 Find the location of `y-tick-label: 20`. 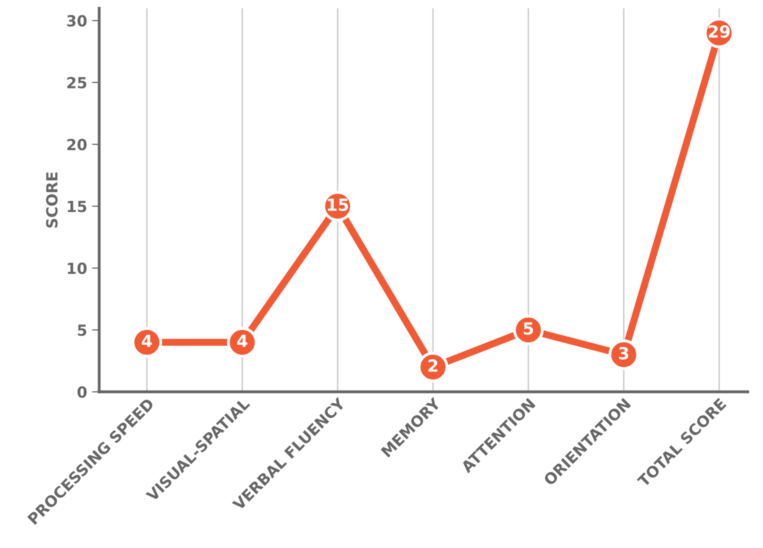

y-tick-label: 20 is located at coordinates (77, 144).